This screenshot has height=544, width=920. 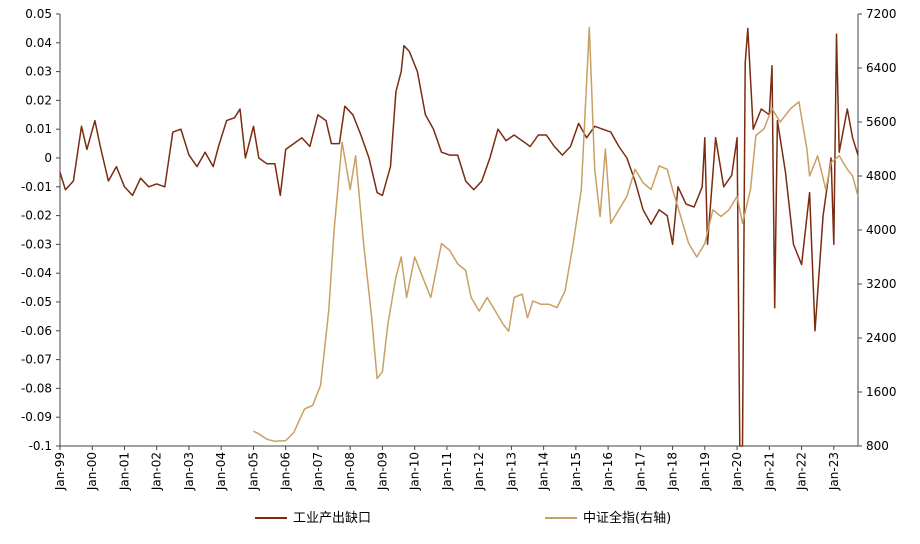 What do you see at coordinates (38, 14) in the screenshot?
I see `left-tick-label: 0.05` at bounding box center [38, 14].